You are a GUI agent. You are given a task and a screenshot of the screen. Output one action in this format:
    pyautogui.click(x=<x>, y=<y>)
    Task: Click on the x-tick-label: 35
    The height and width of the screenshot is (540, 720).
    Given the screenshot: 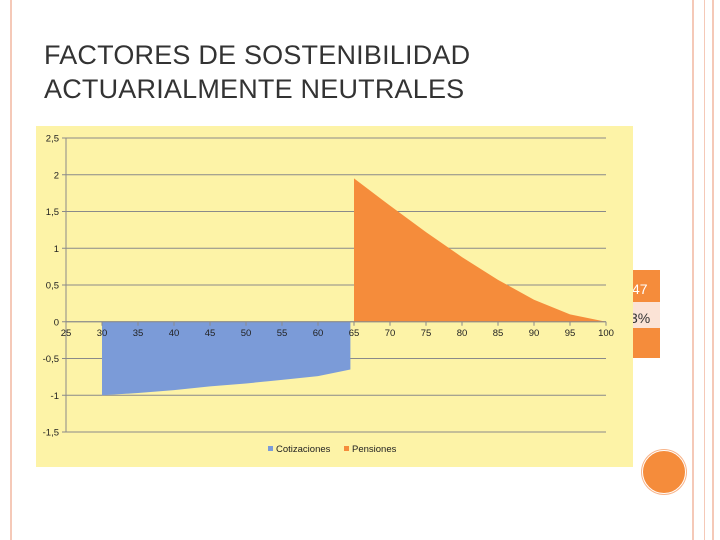 What is the action you would take?
    pyautogui.click(x=138, y=333)
    